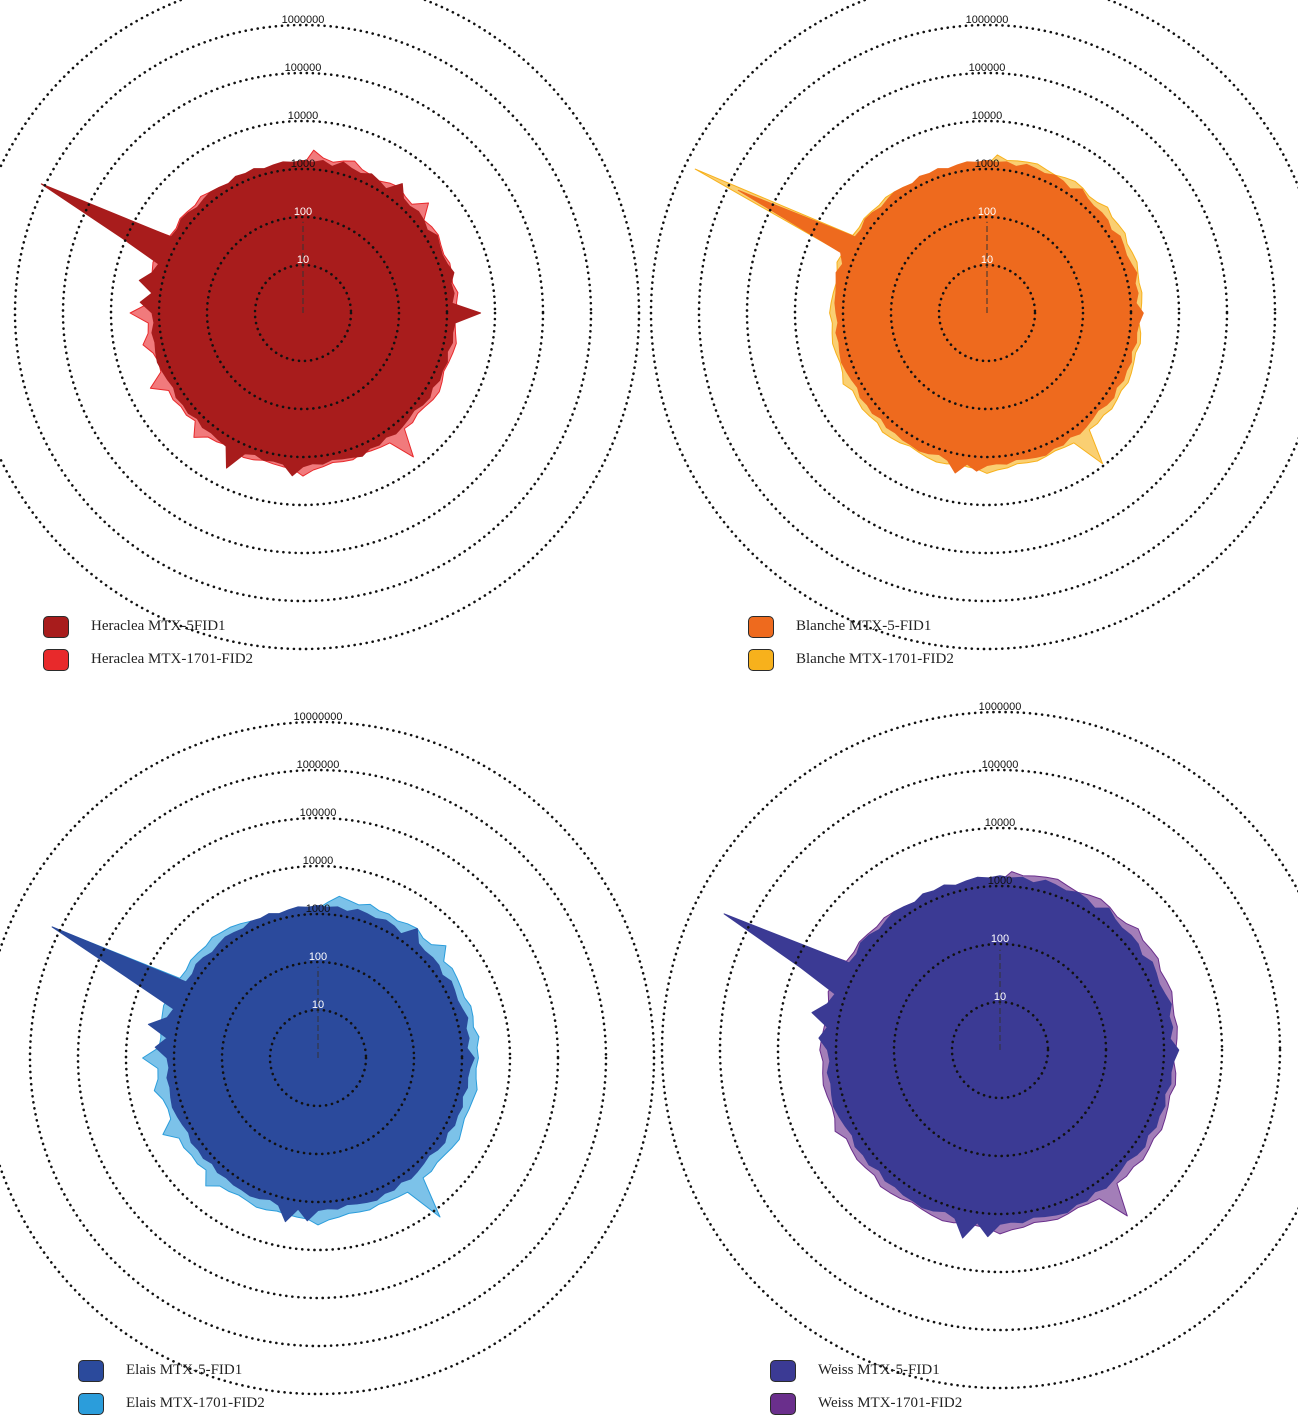 The height and width of the screenshot is (1420, 1298). Describe the element at coordinates (318, 861) in the screenshot. I see `ring-label-2-3: 10000` at that location.